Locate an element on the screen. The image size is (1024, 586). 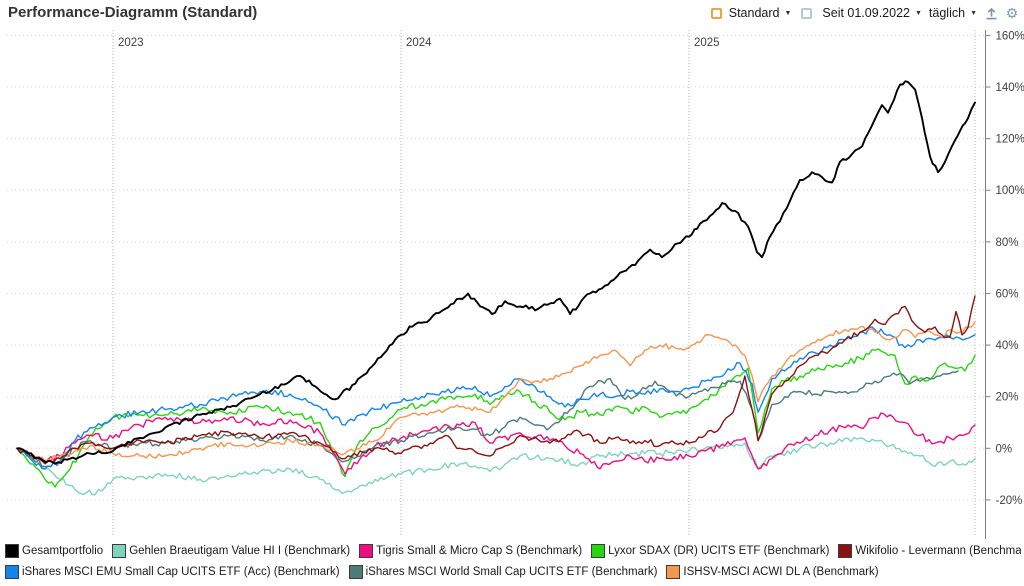
legend-item-gesamtportfolio: Gesamtportfolio is located at coordinates (54, 550).